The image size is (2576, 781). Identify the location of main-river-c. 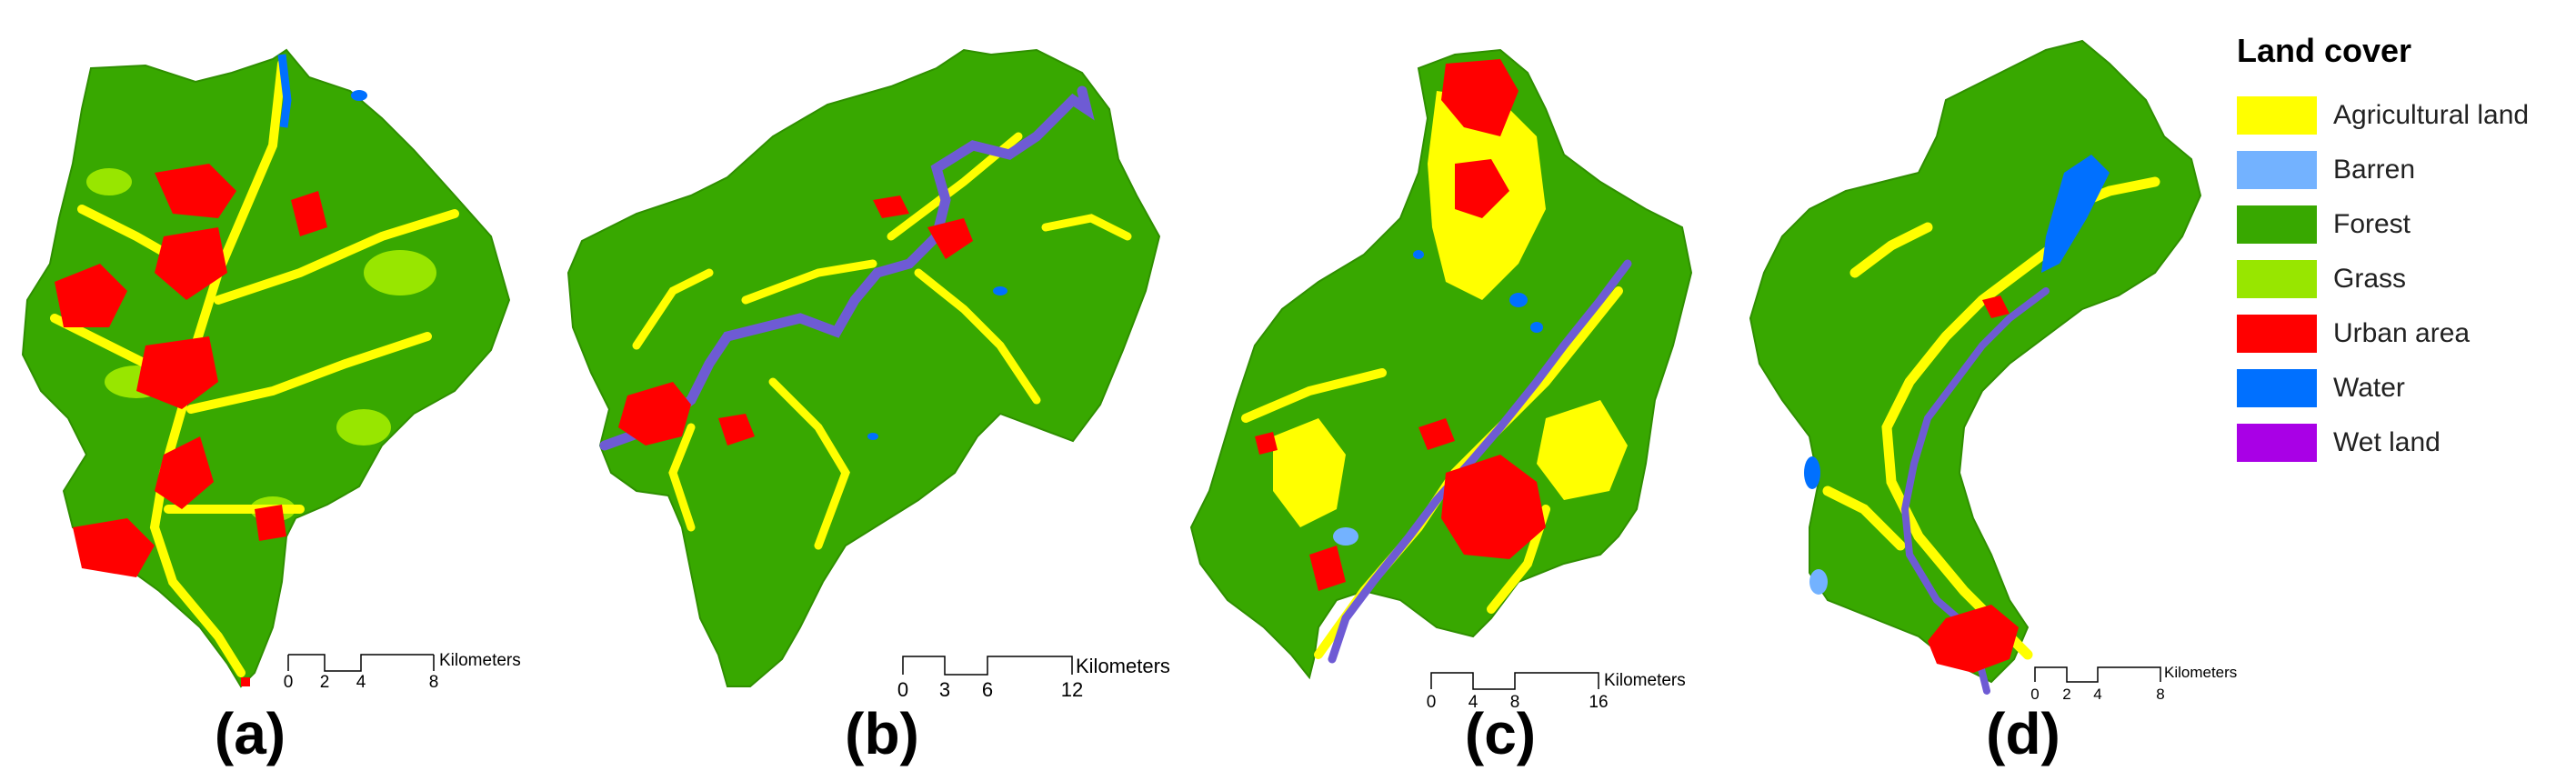
(1480, 462).